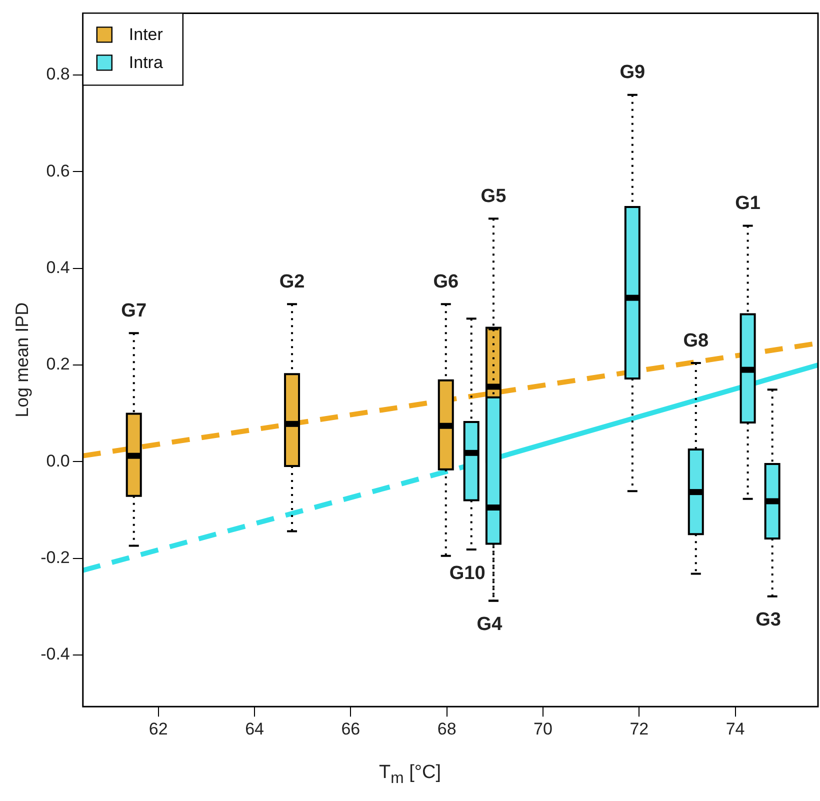 The height and width of the screenshot is (801, 820). What do you see at coordinates (633, 73) in the screenshot?
I see `annotation: G9` at bounding box center [633, 73].